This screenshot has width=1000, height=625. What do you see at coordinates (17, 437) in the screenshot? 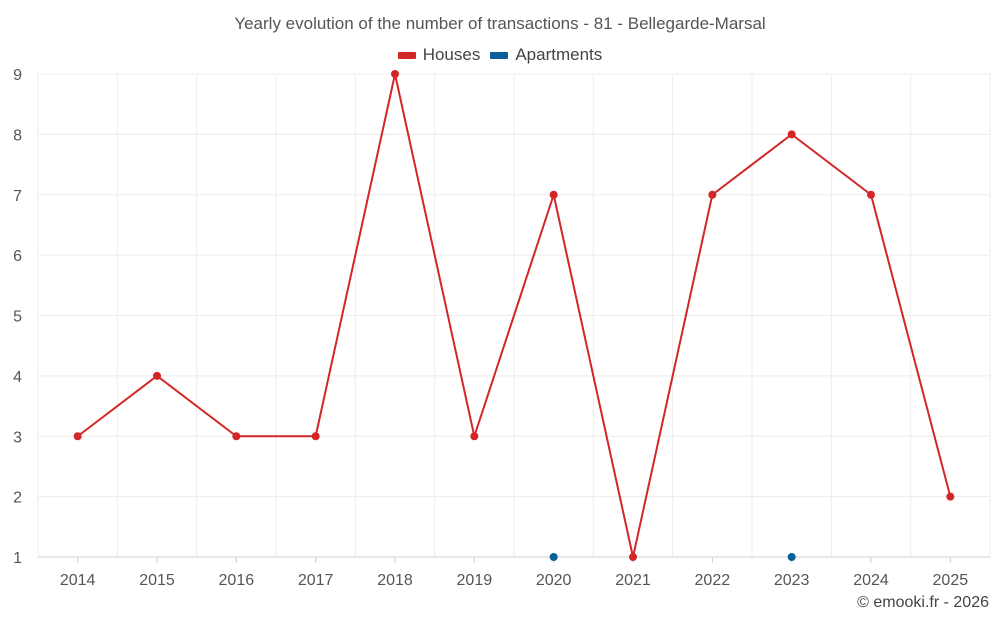
I see `y-tick-label: 3` at bounding box center [17, 437].